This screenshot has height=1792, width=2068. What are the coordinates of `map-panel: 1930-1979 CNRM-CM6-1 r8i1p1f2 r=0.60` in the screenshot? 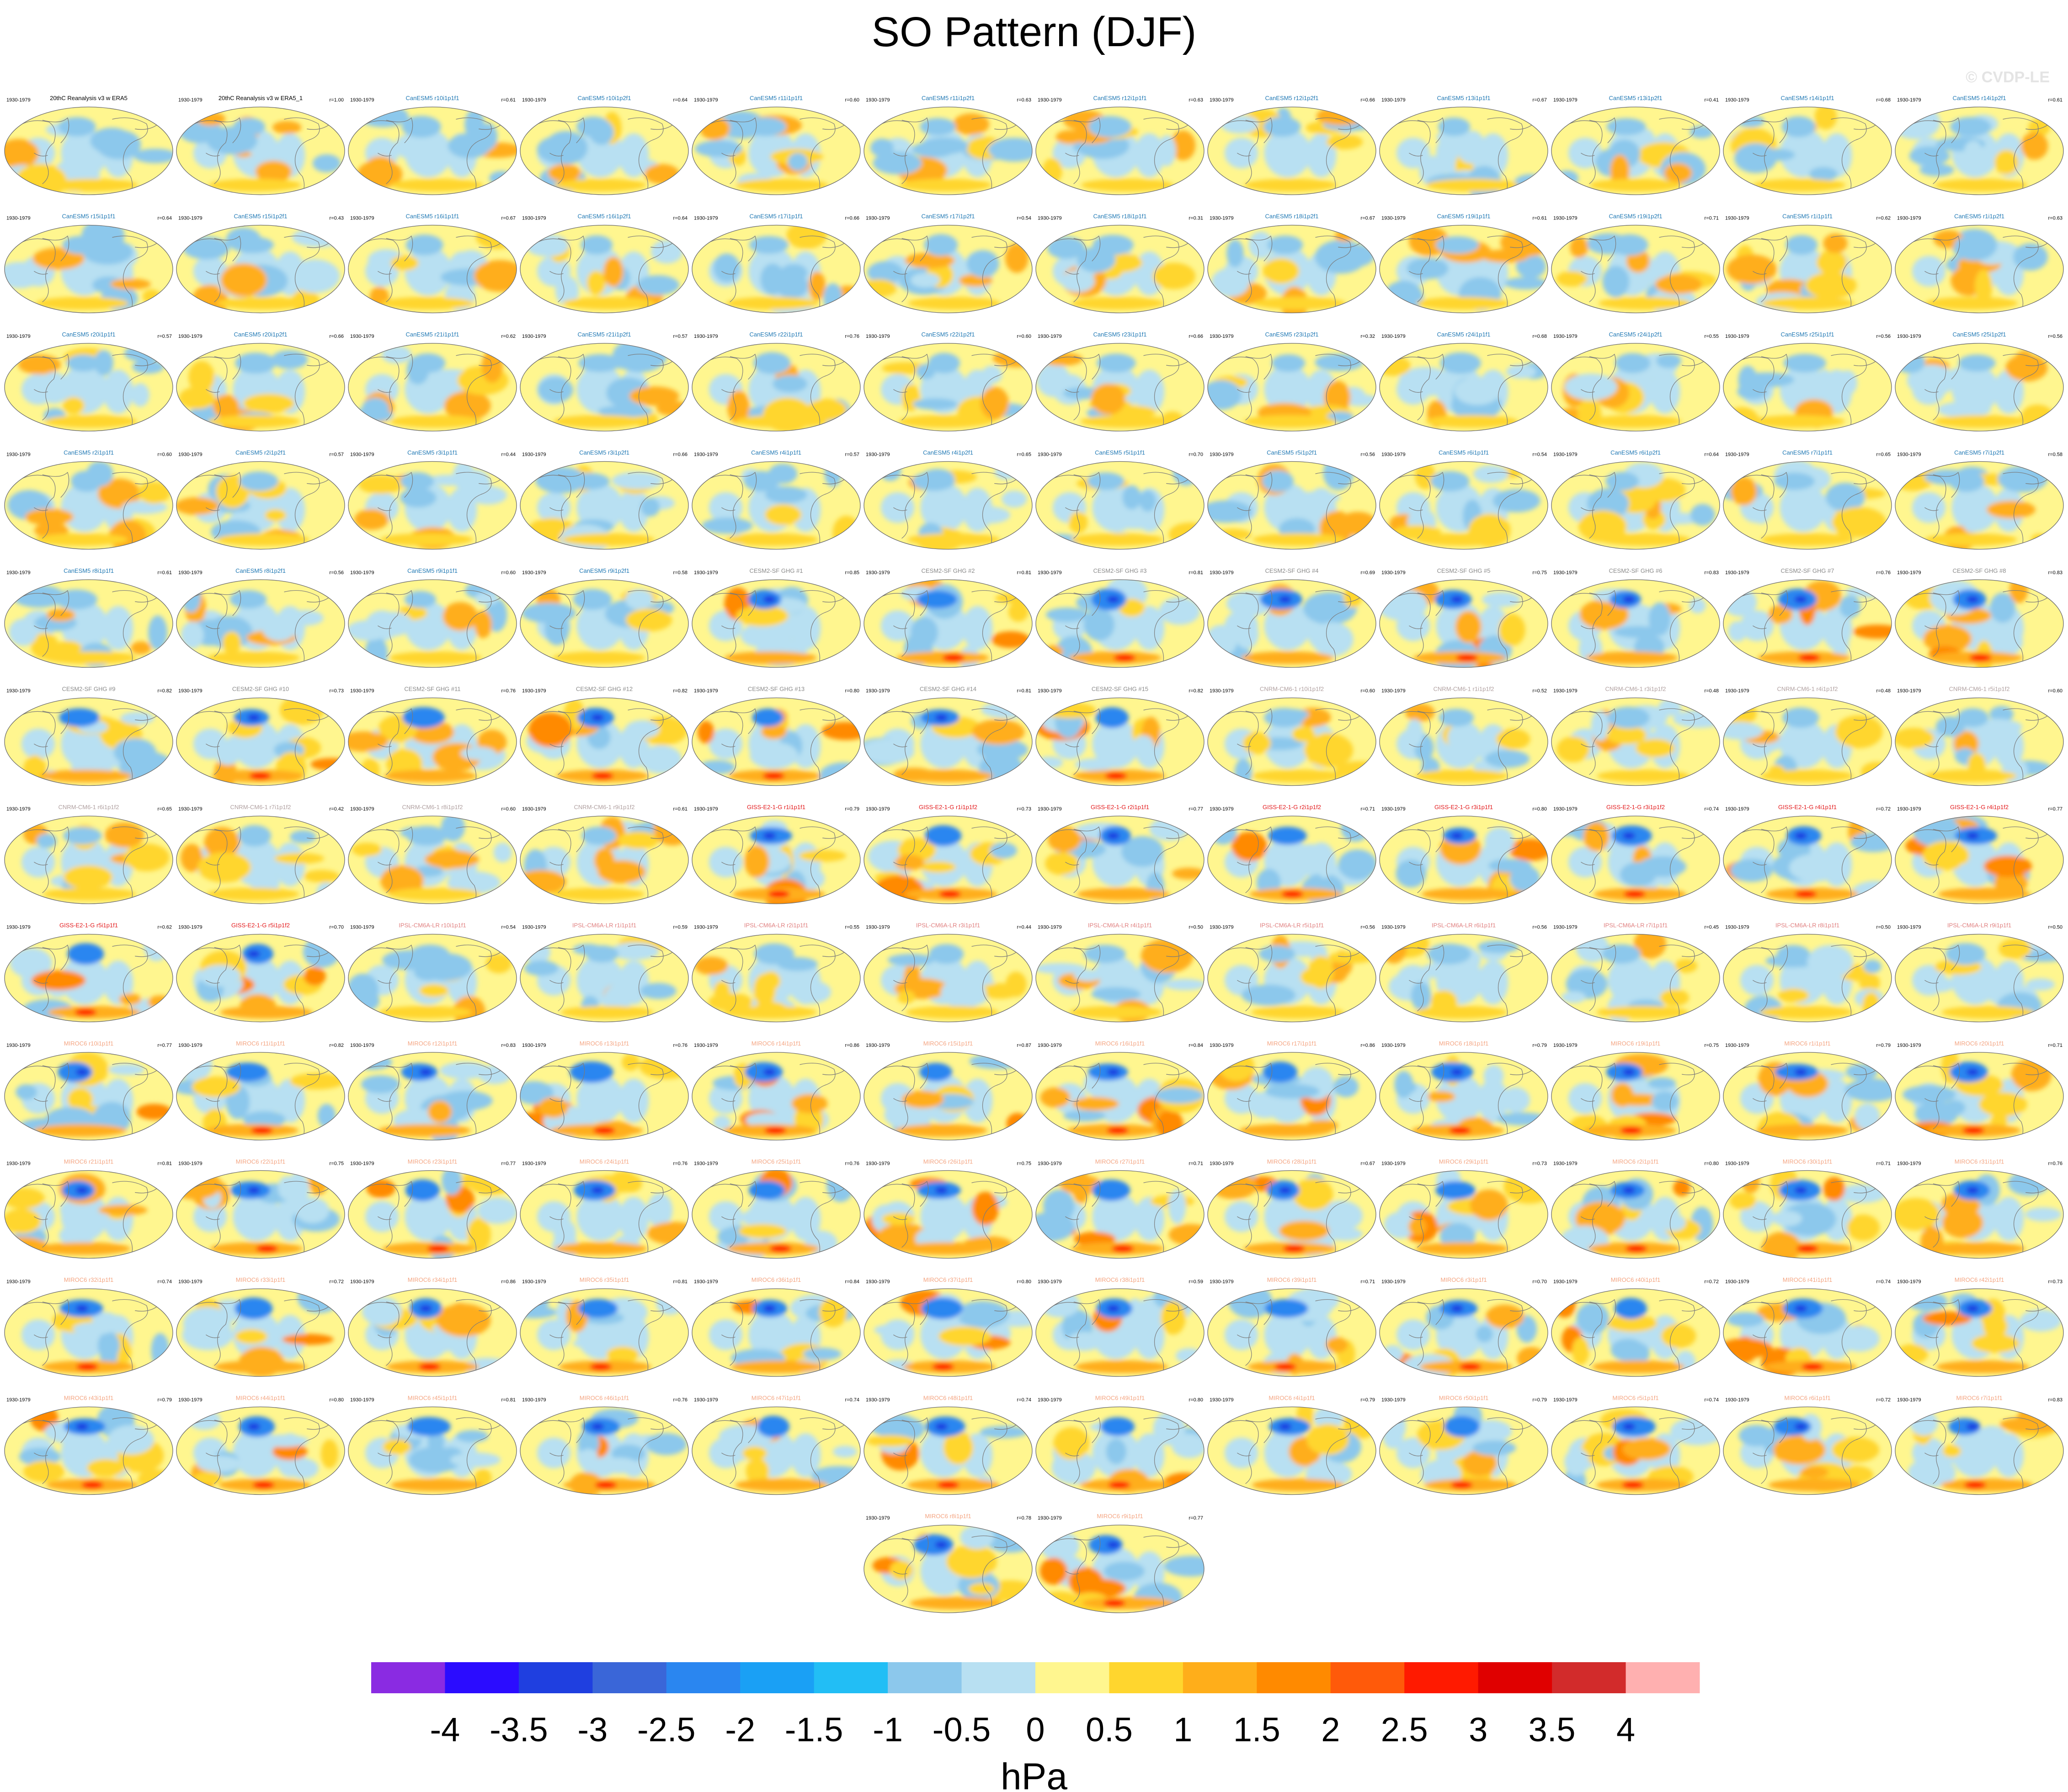 It's located at (432, 854).